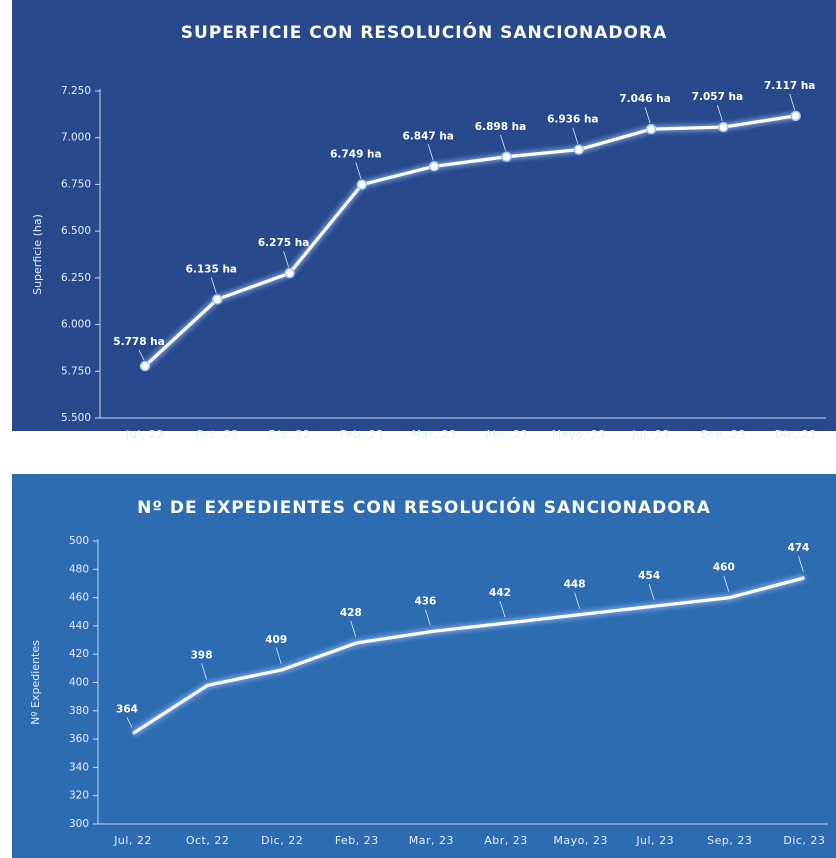  What do you see at coordinates (717, 97) in the screenshot?
I see `data-label: 7.057 ha` at bounding box center [717, 97].